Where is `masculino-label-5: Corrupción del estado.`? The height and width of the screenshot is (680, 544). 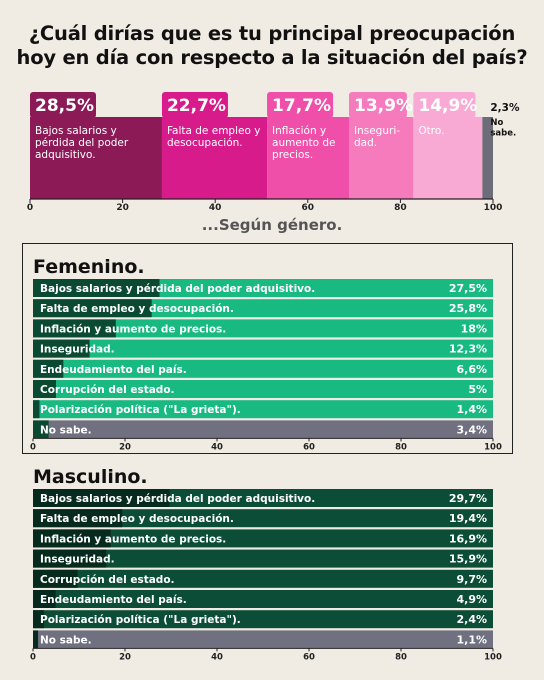
masculino-label-5: Corrupción del estado. is located at coordinates (107, 580).